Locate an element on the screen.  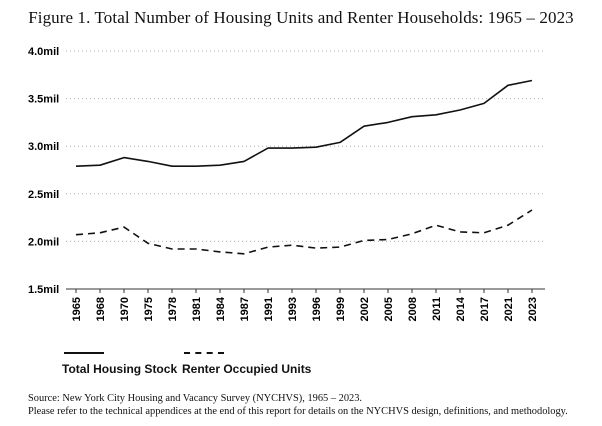
x-tick-label: 1987 is located at coordinates (245, 309).